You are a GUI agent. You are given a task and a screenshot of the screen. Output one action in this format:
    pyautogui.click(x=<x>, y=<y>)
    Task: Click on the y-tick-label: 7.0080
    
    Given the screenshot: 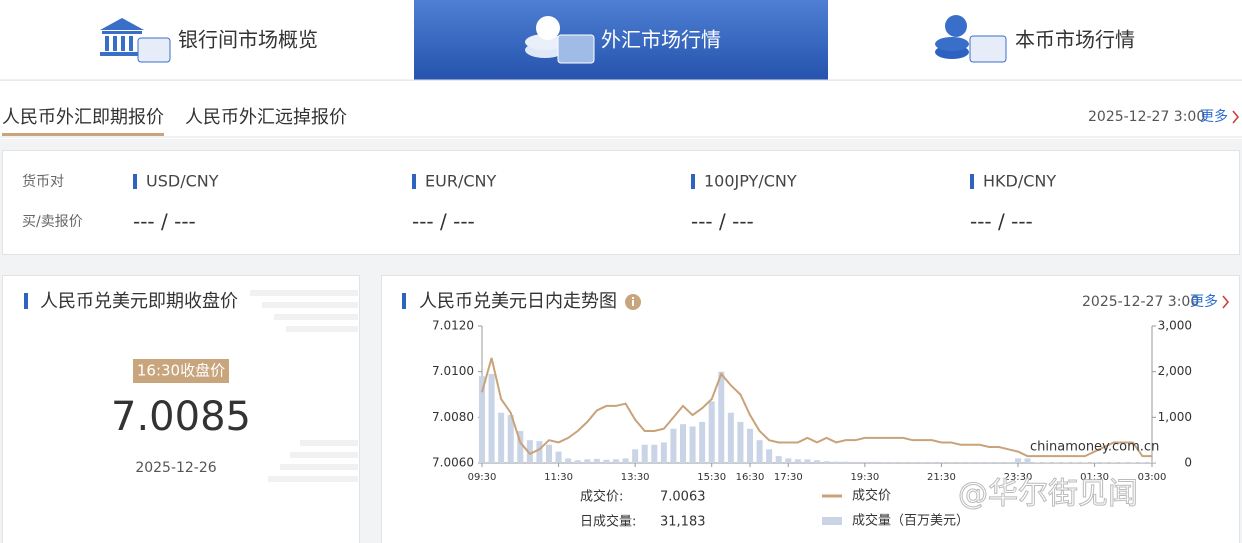 What is the action you would take?
    pyautogui.click(x=453, y=417)
    